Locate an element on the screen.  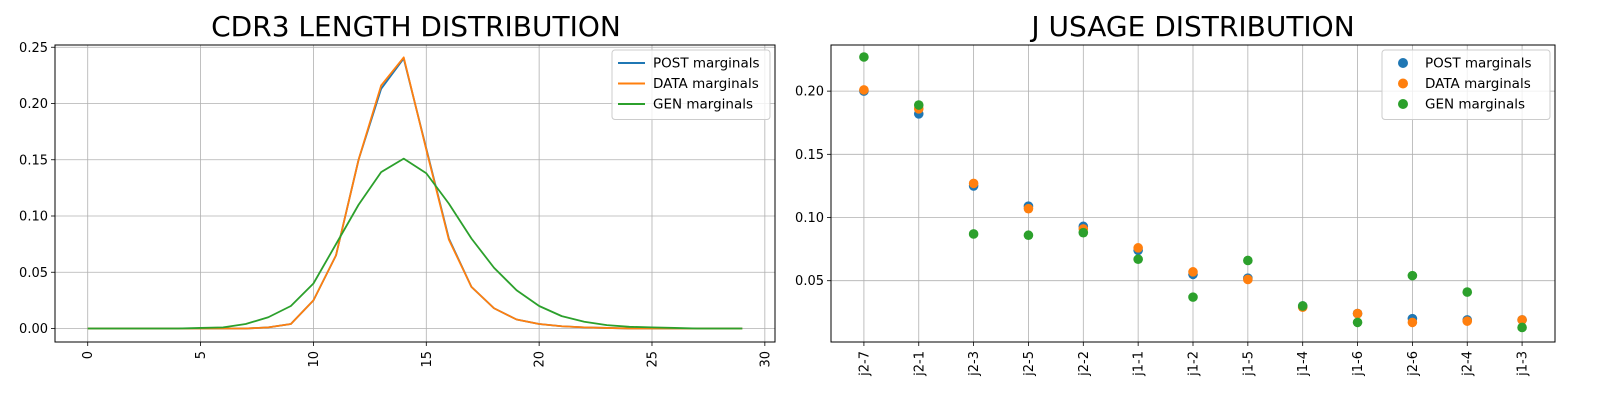
x-tick-label: j1-2 is located at coordinates (1194, 364).